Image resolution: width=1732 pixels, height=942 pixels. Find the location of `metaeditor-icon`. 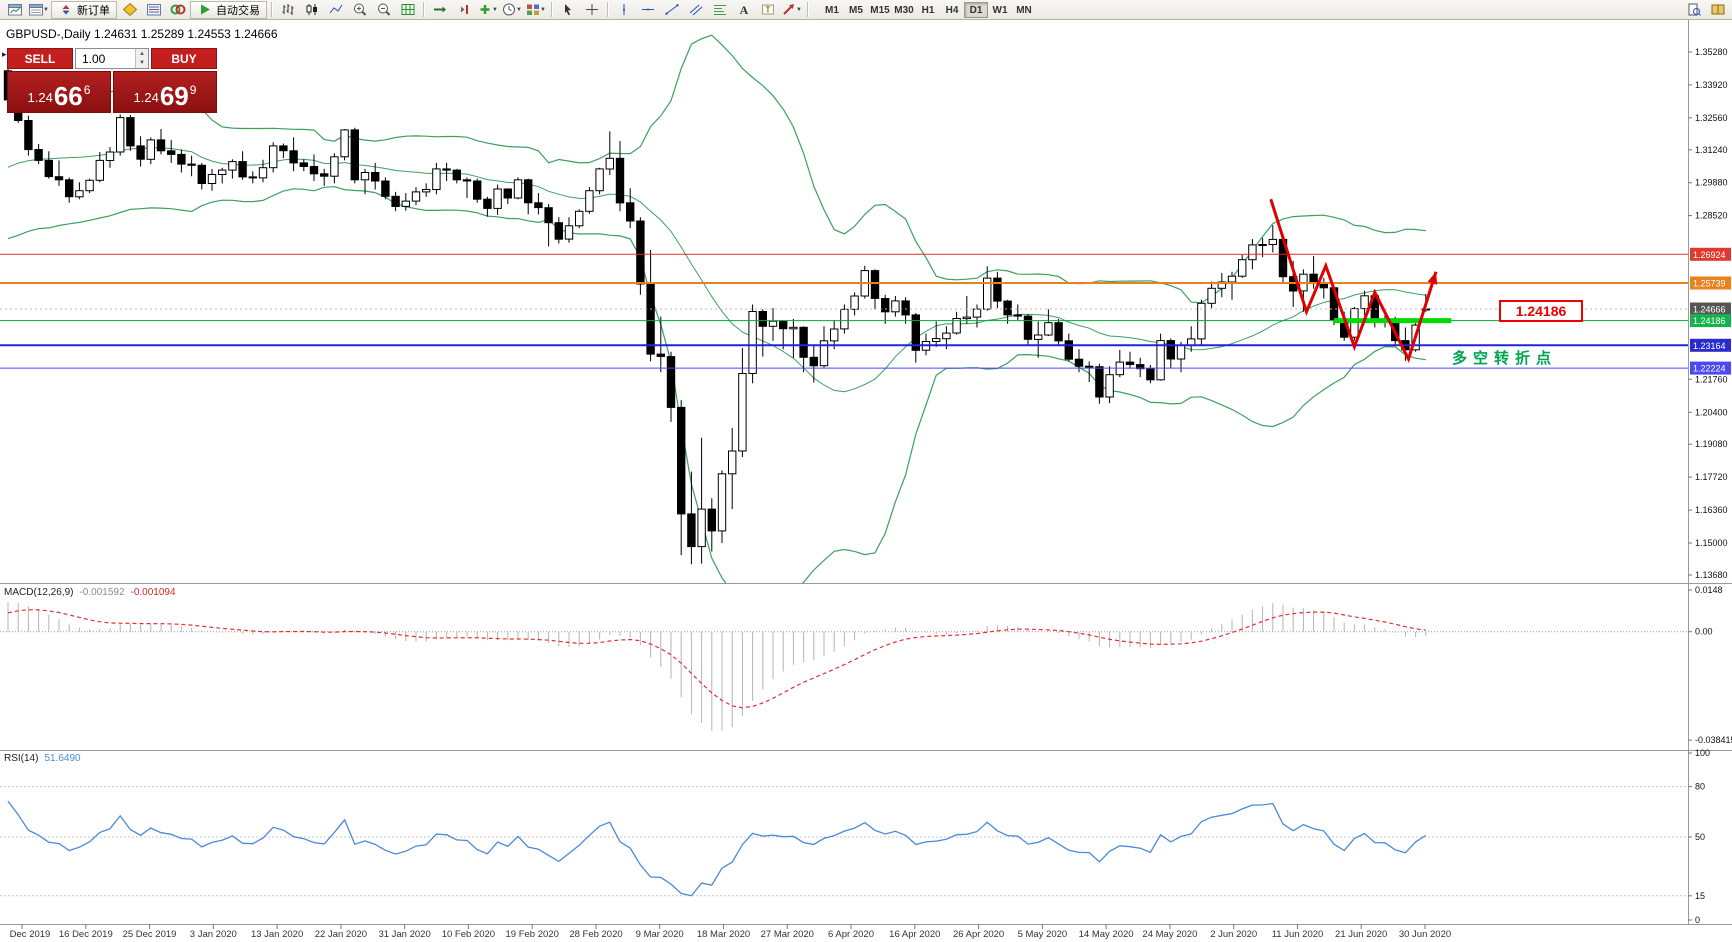

metaeditor-icon is located at coordinates (129, 10).